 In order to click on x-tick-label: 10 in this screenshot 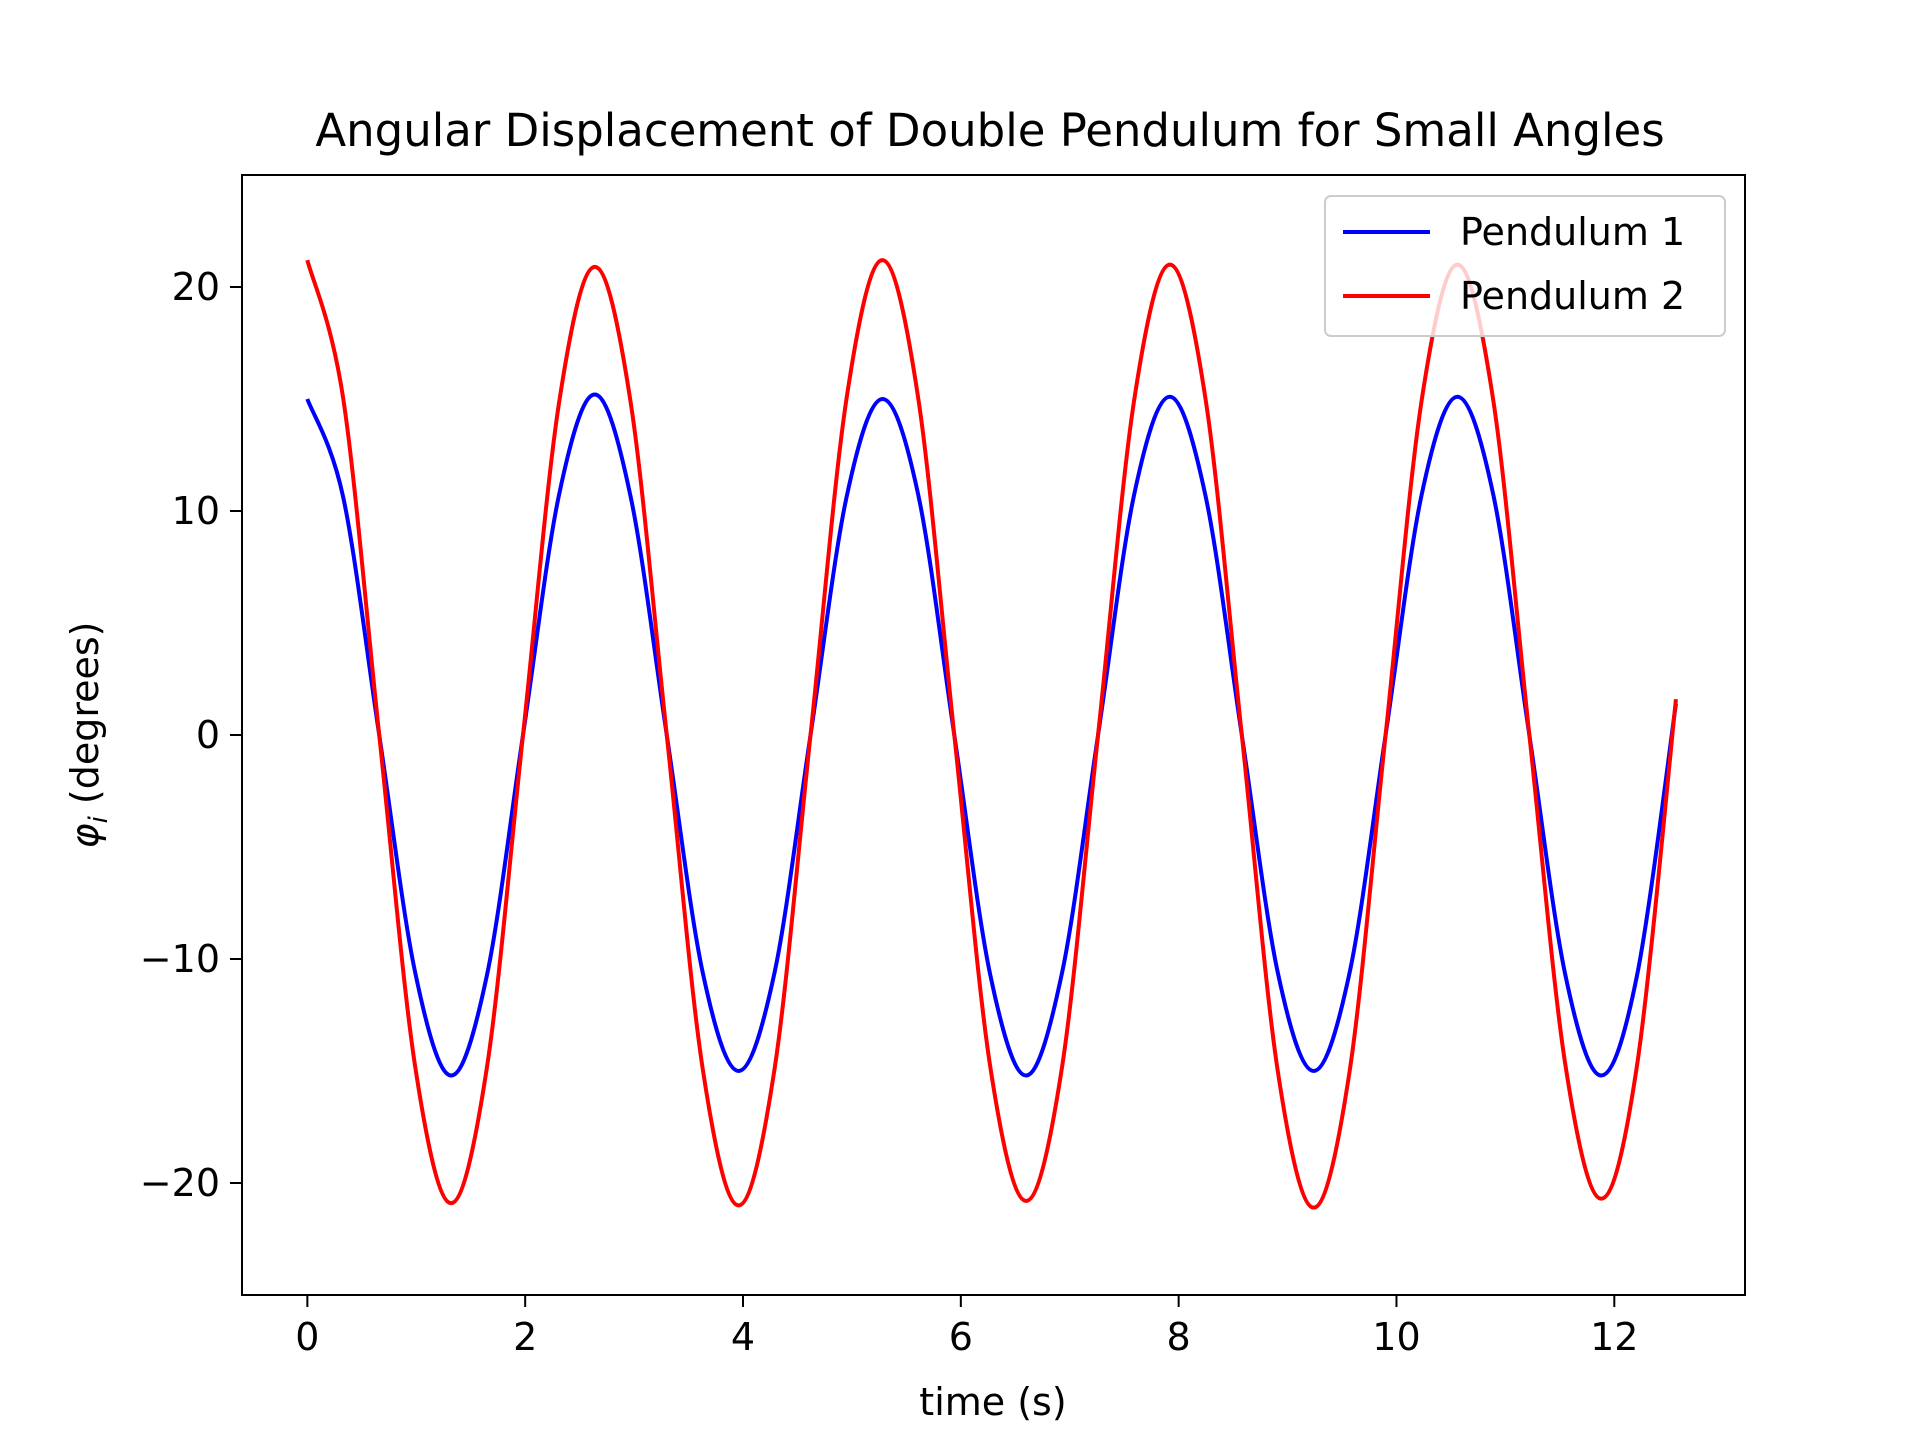, I will do `click(1396, 1337)`.